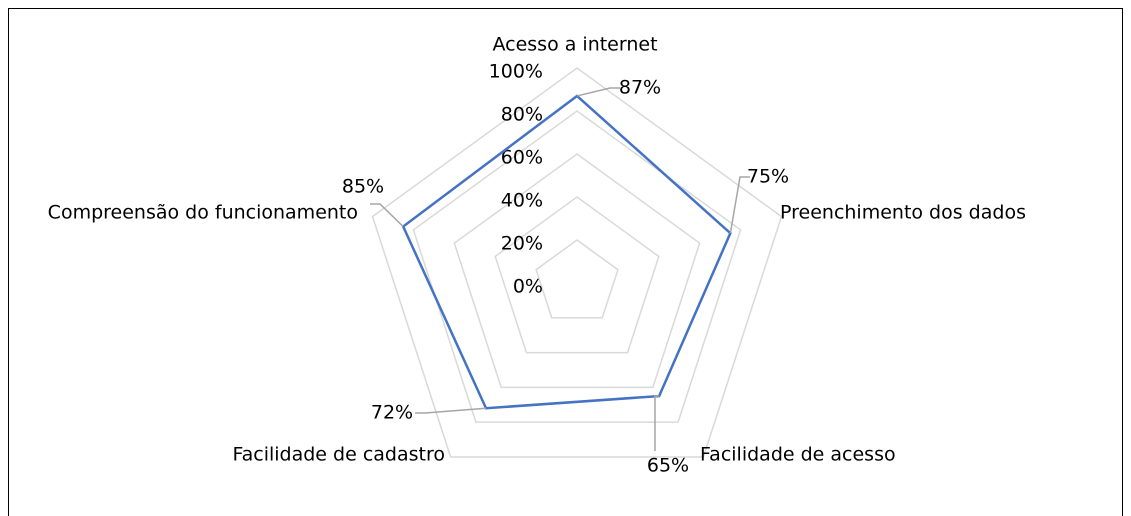 This screenshot has height=516, width=1131. What do you see at coordinates (522, 158) in the screenshot?
I see `y-tick-label: 60%` at bounding box center [522, 158].